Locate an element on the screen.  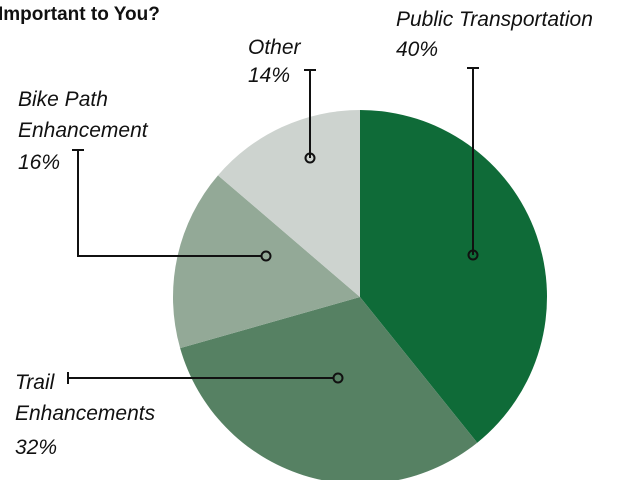
slice-label: Other is located at coordinates (274, 47).